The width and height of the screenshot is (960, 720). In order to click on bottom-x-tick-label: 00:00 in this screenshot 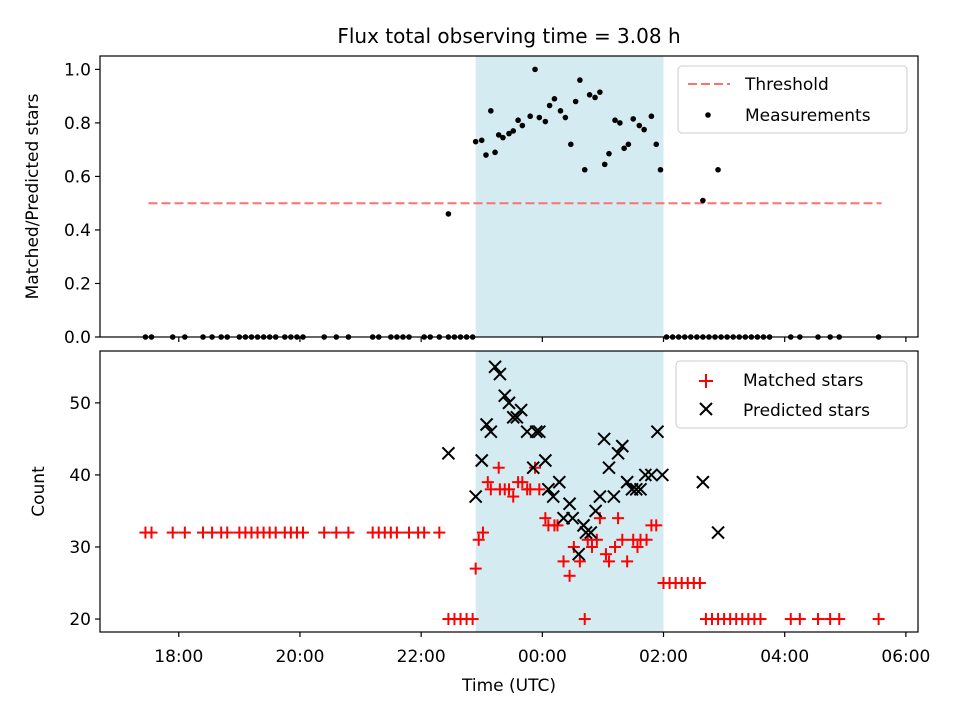, I will do `click(542, 657)`.